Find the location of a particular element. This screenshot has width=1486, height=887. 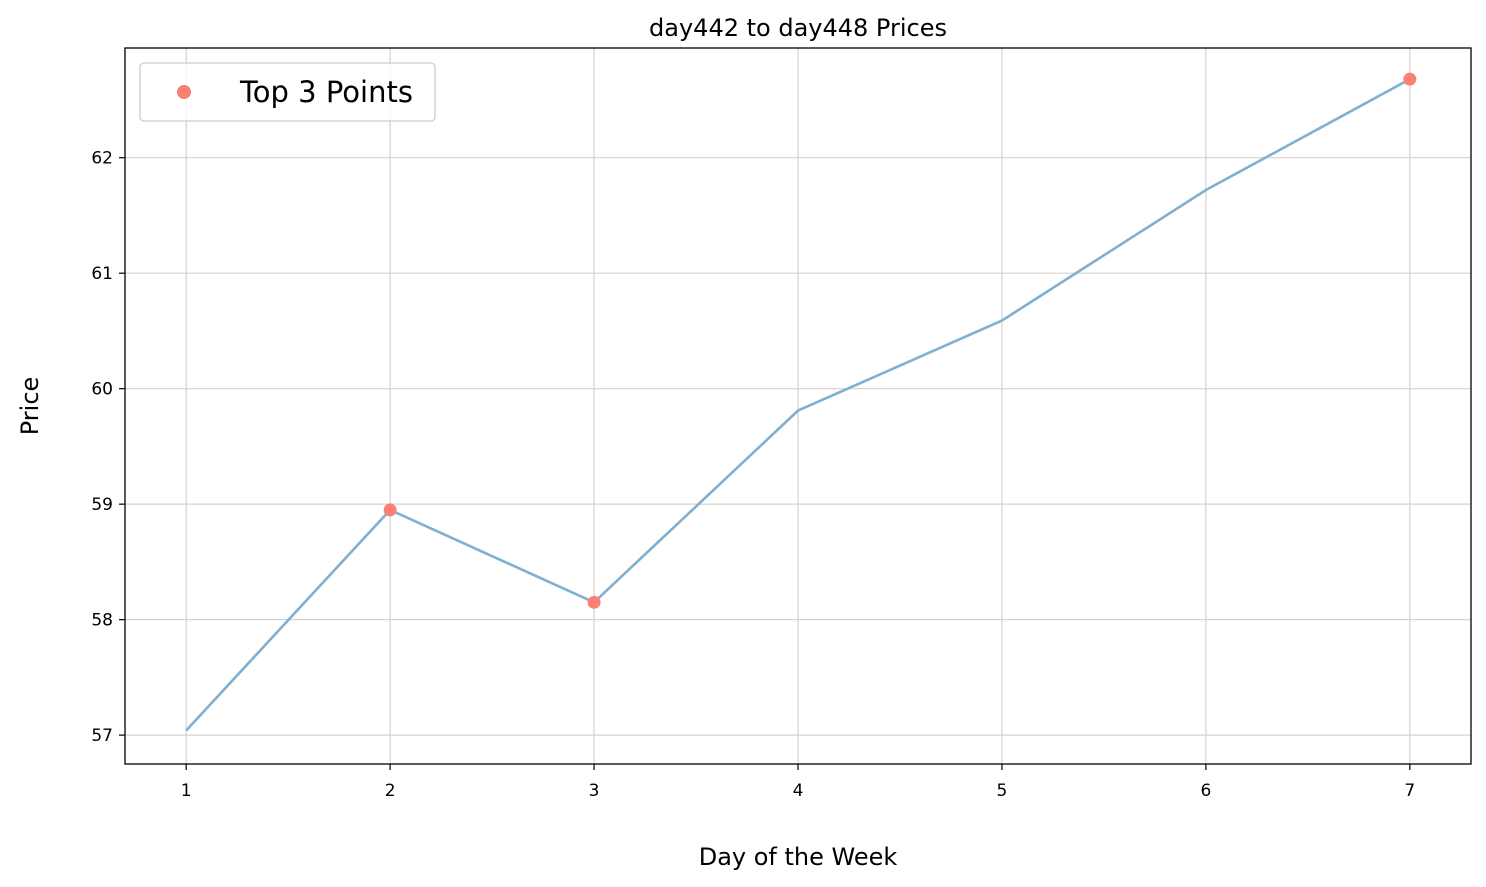

x-tick-label: 5 is located at coordinates (1002, 791).